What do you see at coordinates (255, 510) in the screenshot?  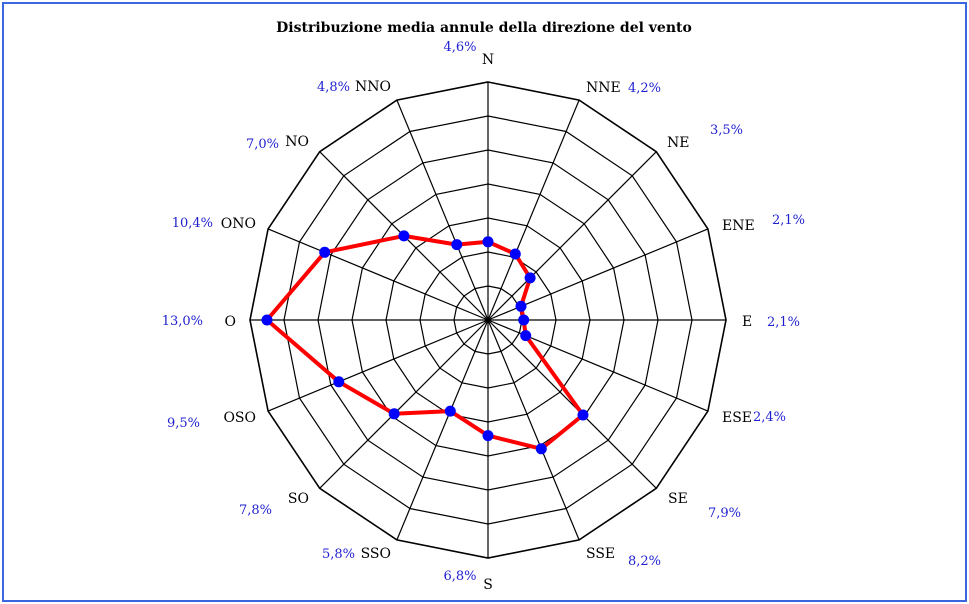 I see `value-label: 7,8%` at bounding box center [255, 510].